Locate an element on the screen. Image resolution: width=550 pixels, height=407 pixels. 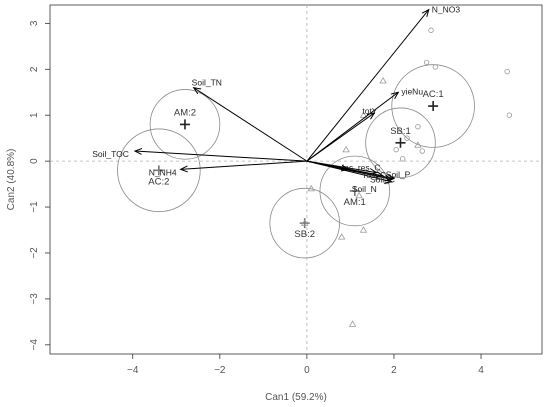
vector-label: inc_res_C is located at coordinates (361, 167).